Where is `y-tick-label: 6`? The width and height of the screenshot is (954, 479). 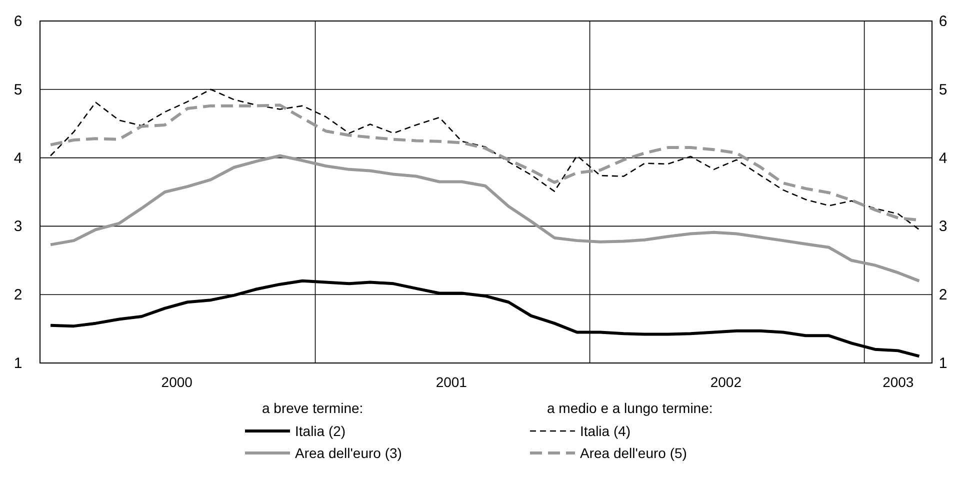 y-tick-label: 6 is located at coordinates (18, 21).